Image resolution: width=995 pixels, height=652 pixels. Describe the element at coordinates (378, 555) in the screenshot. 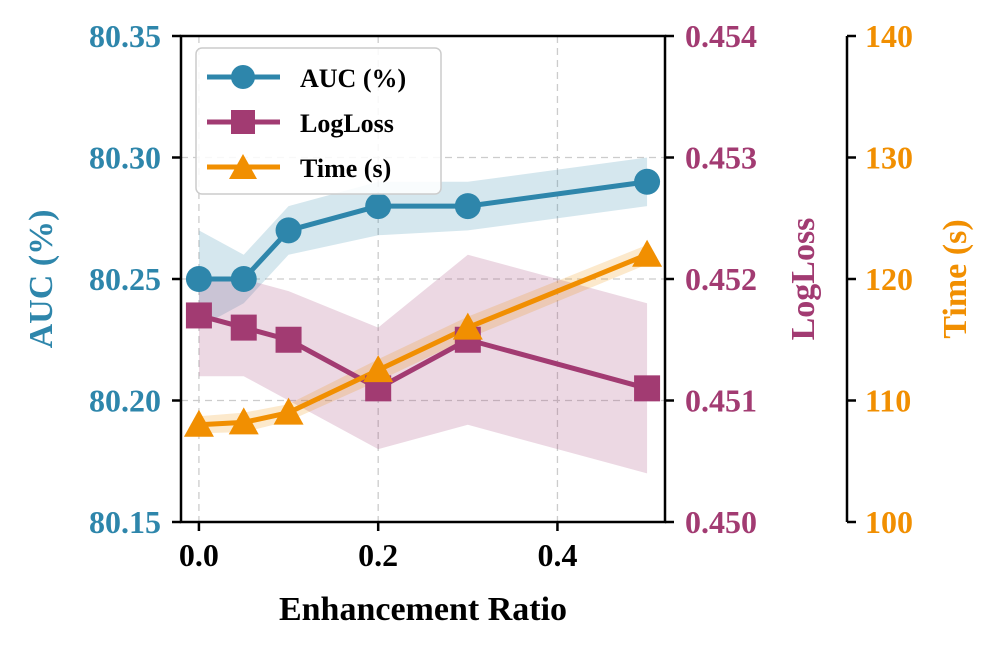

I see `x-tick-label-1: 0.2` at that location.